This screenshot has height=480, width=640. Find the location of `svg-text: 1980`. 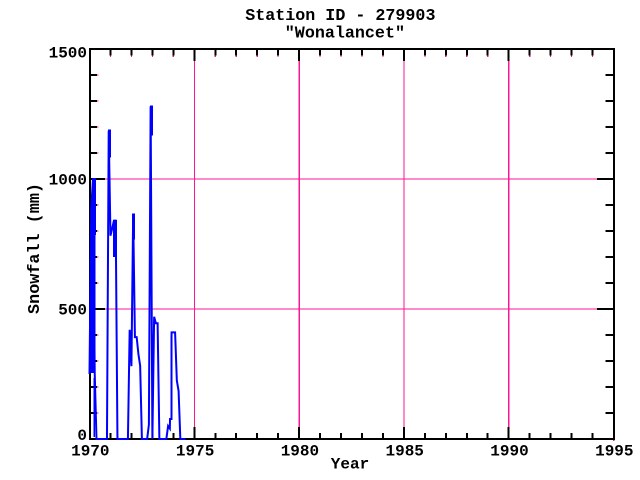

svg-text: 1980 is located at coordinates (300, 451).